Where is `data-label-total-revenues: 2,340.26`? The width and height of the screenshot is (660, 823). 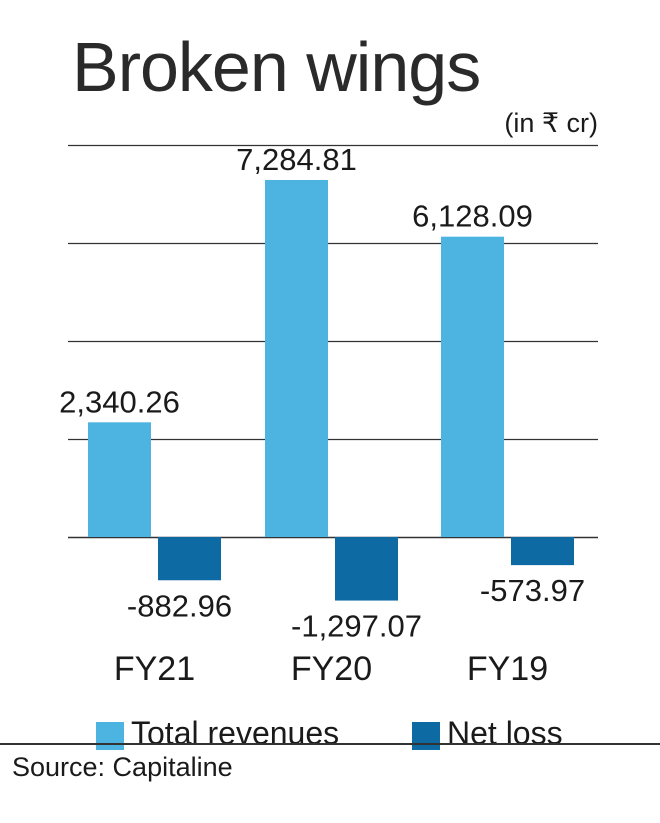 data-label-total-revenues: 2,340.26 is located at coordinates (119, 401).